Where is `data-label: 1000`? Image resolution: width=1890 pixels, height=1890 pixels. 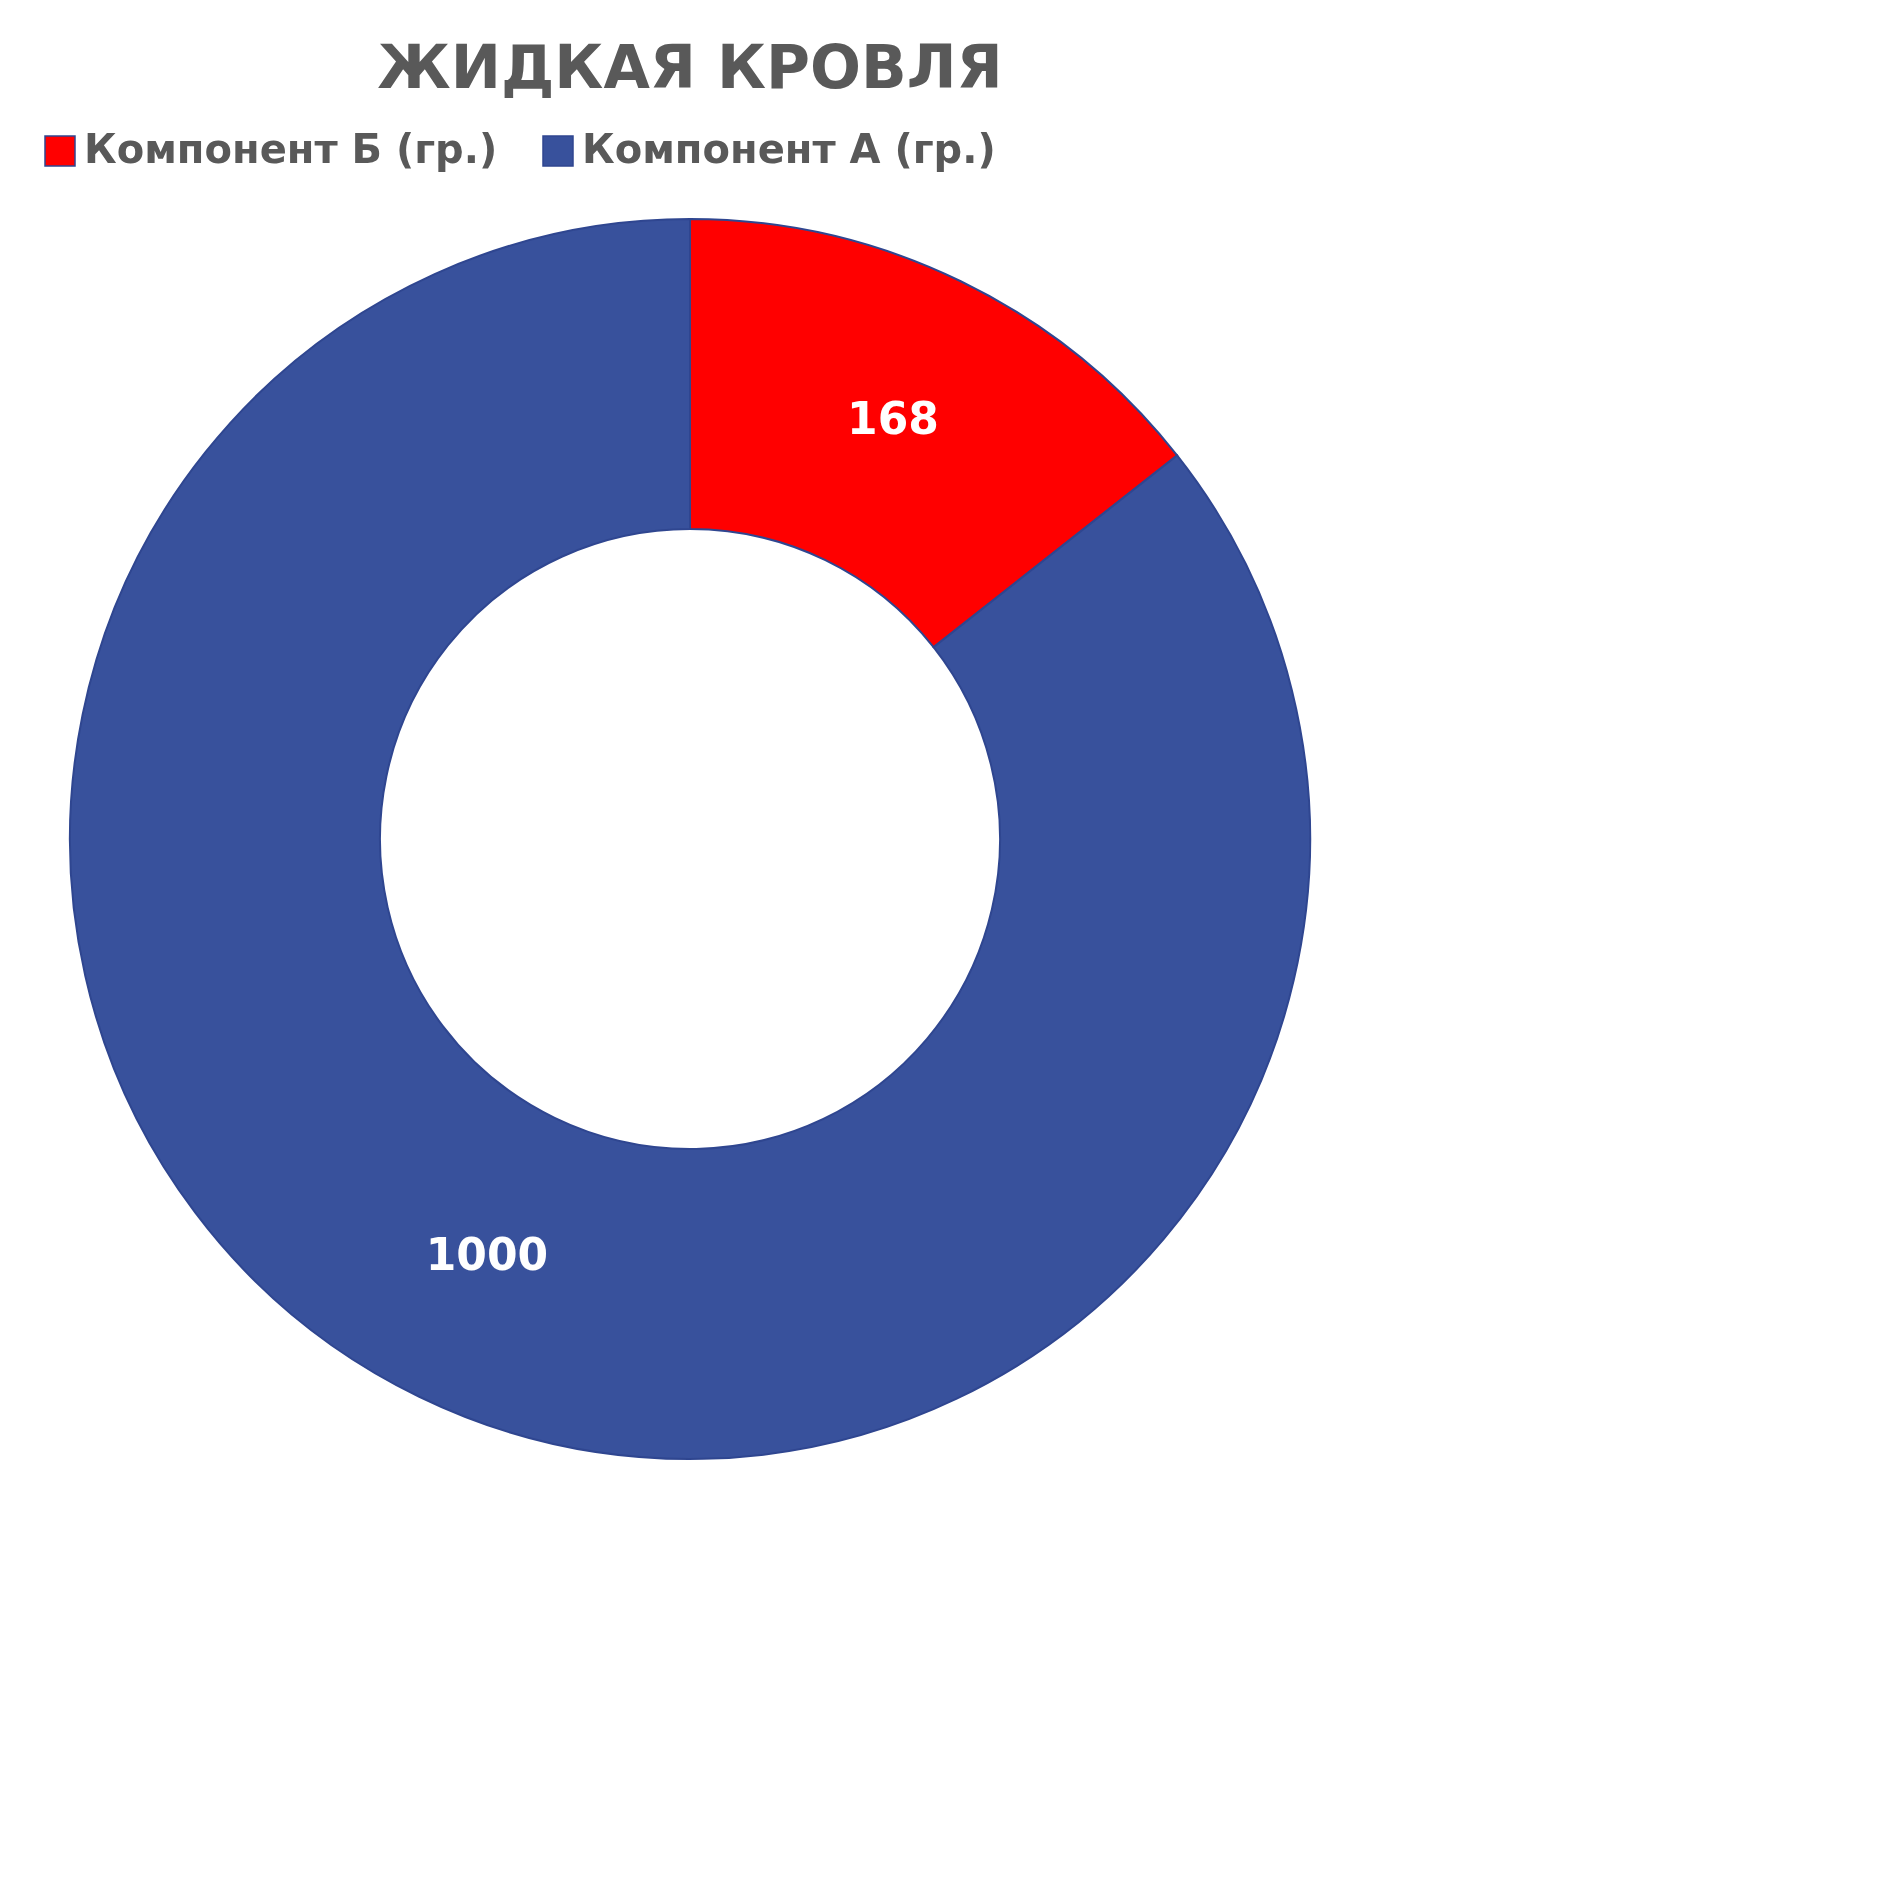
data-label: 1000 is located at coordinates (487, 1255).